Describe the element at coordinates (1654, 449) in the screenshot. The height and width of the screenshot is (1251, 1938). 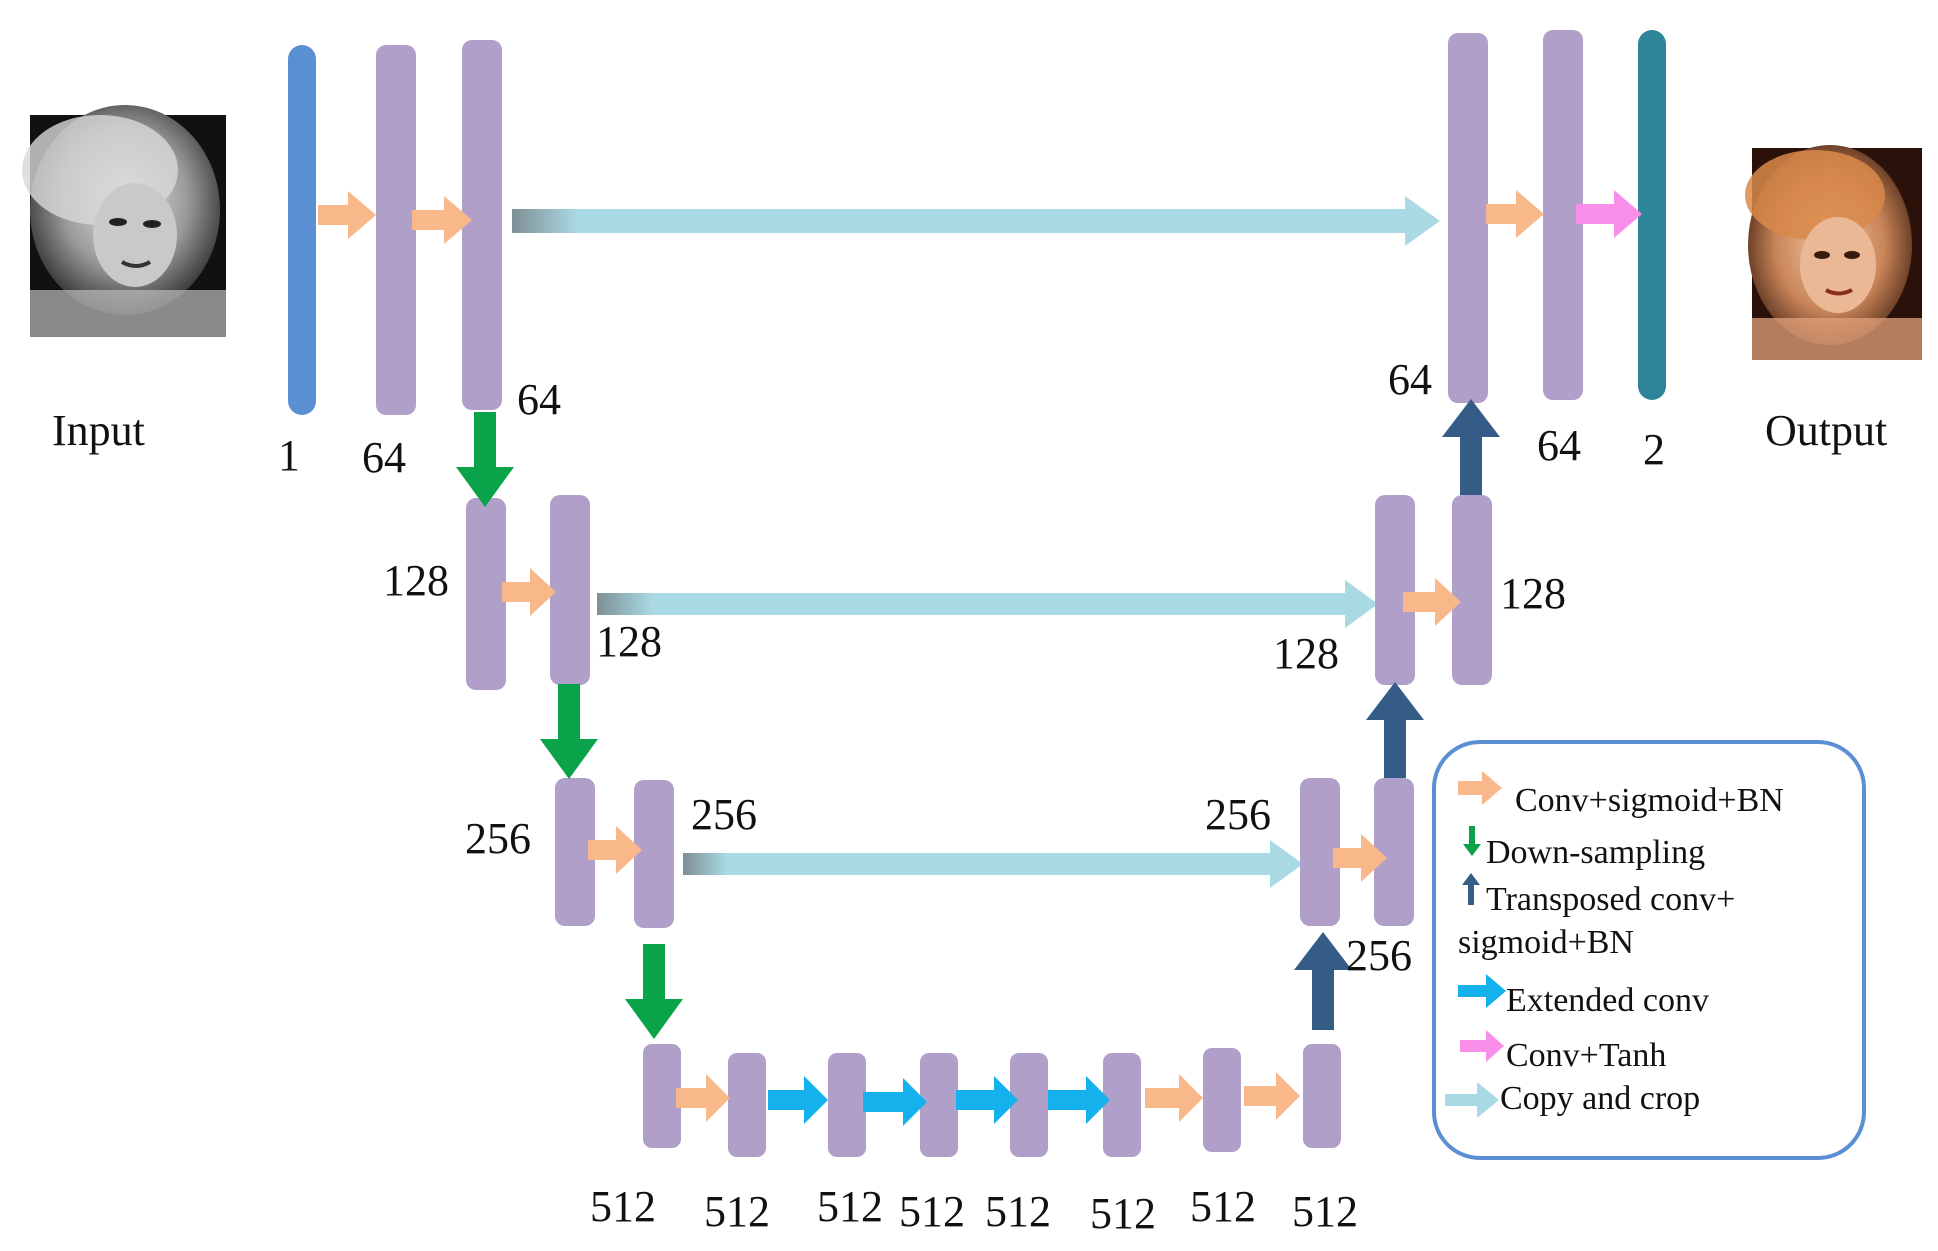
I see `channel-label-2: 2` at that location.